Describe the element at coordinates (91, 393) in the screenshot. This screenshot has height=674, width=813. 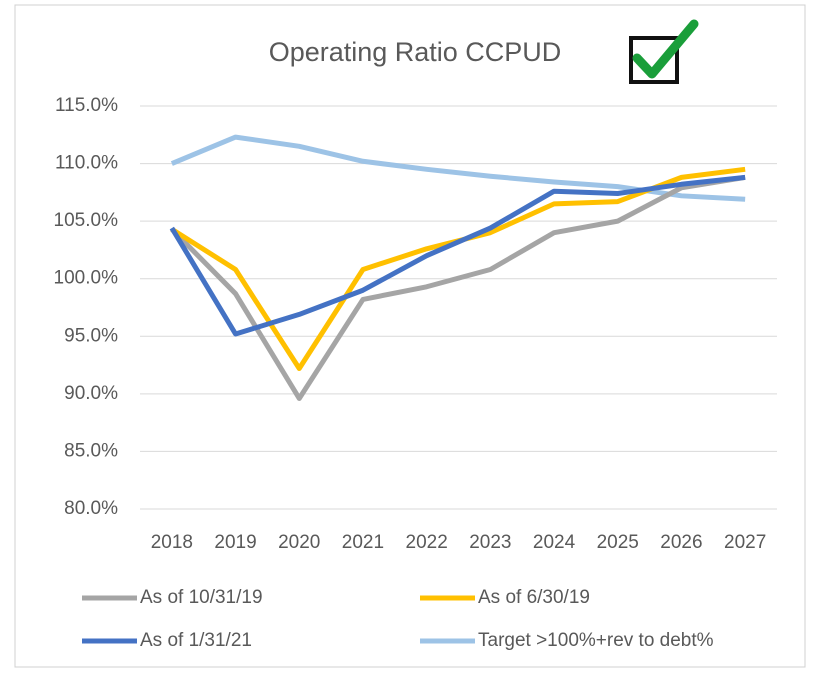
I see `y-tick-label: 90.0%` at that location.